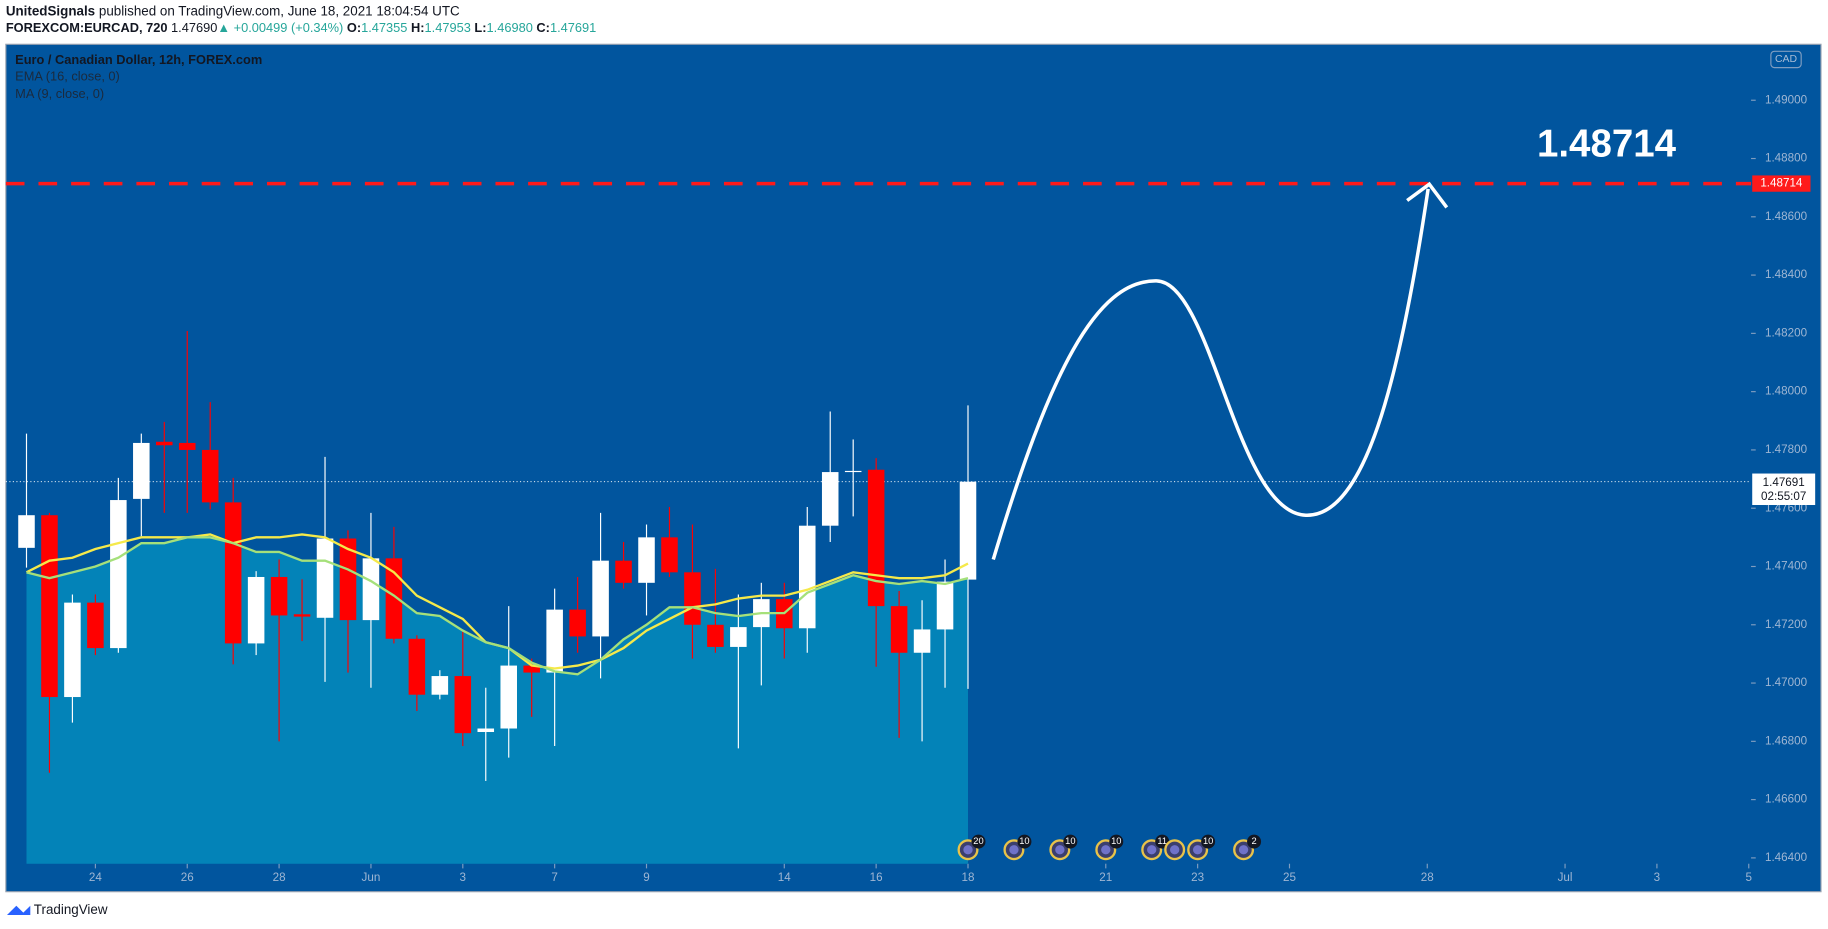 The image size is (1828, 929). What do you see at coordinates (1784, 482) in the screenshot?
I see `last-price-label: 1.47691` at bounding box center [1784, 482].